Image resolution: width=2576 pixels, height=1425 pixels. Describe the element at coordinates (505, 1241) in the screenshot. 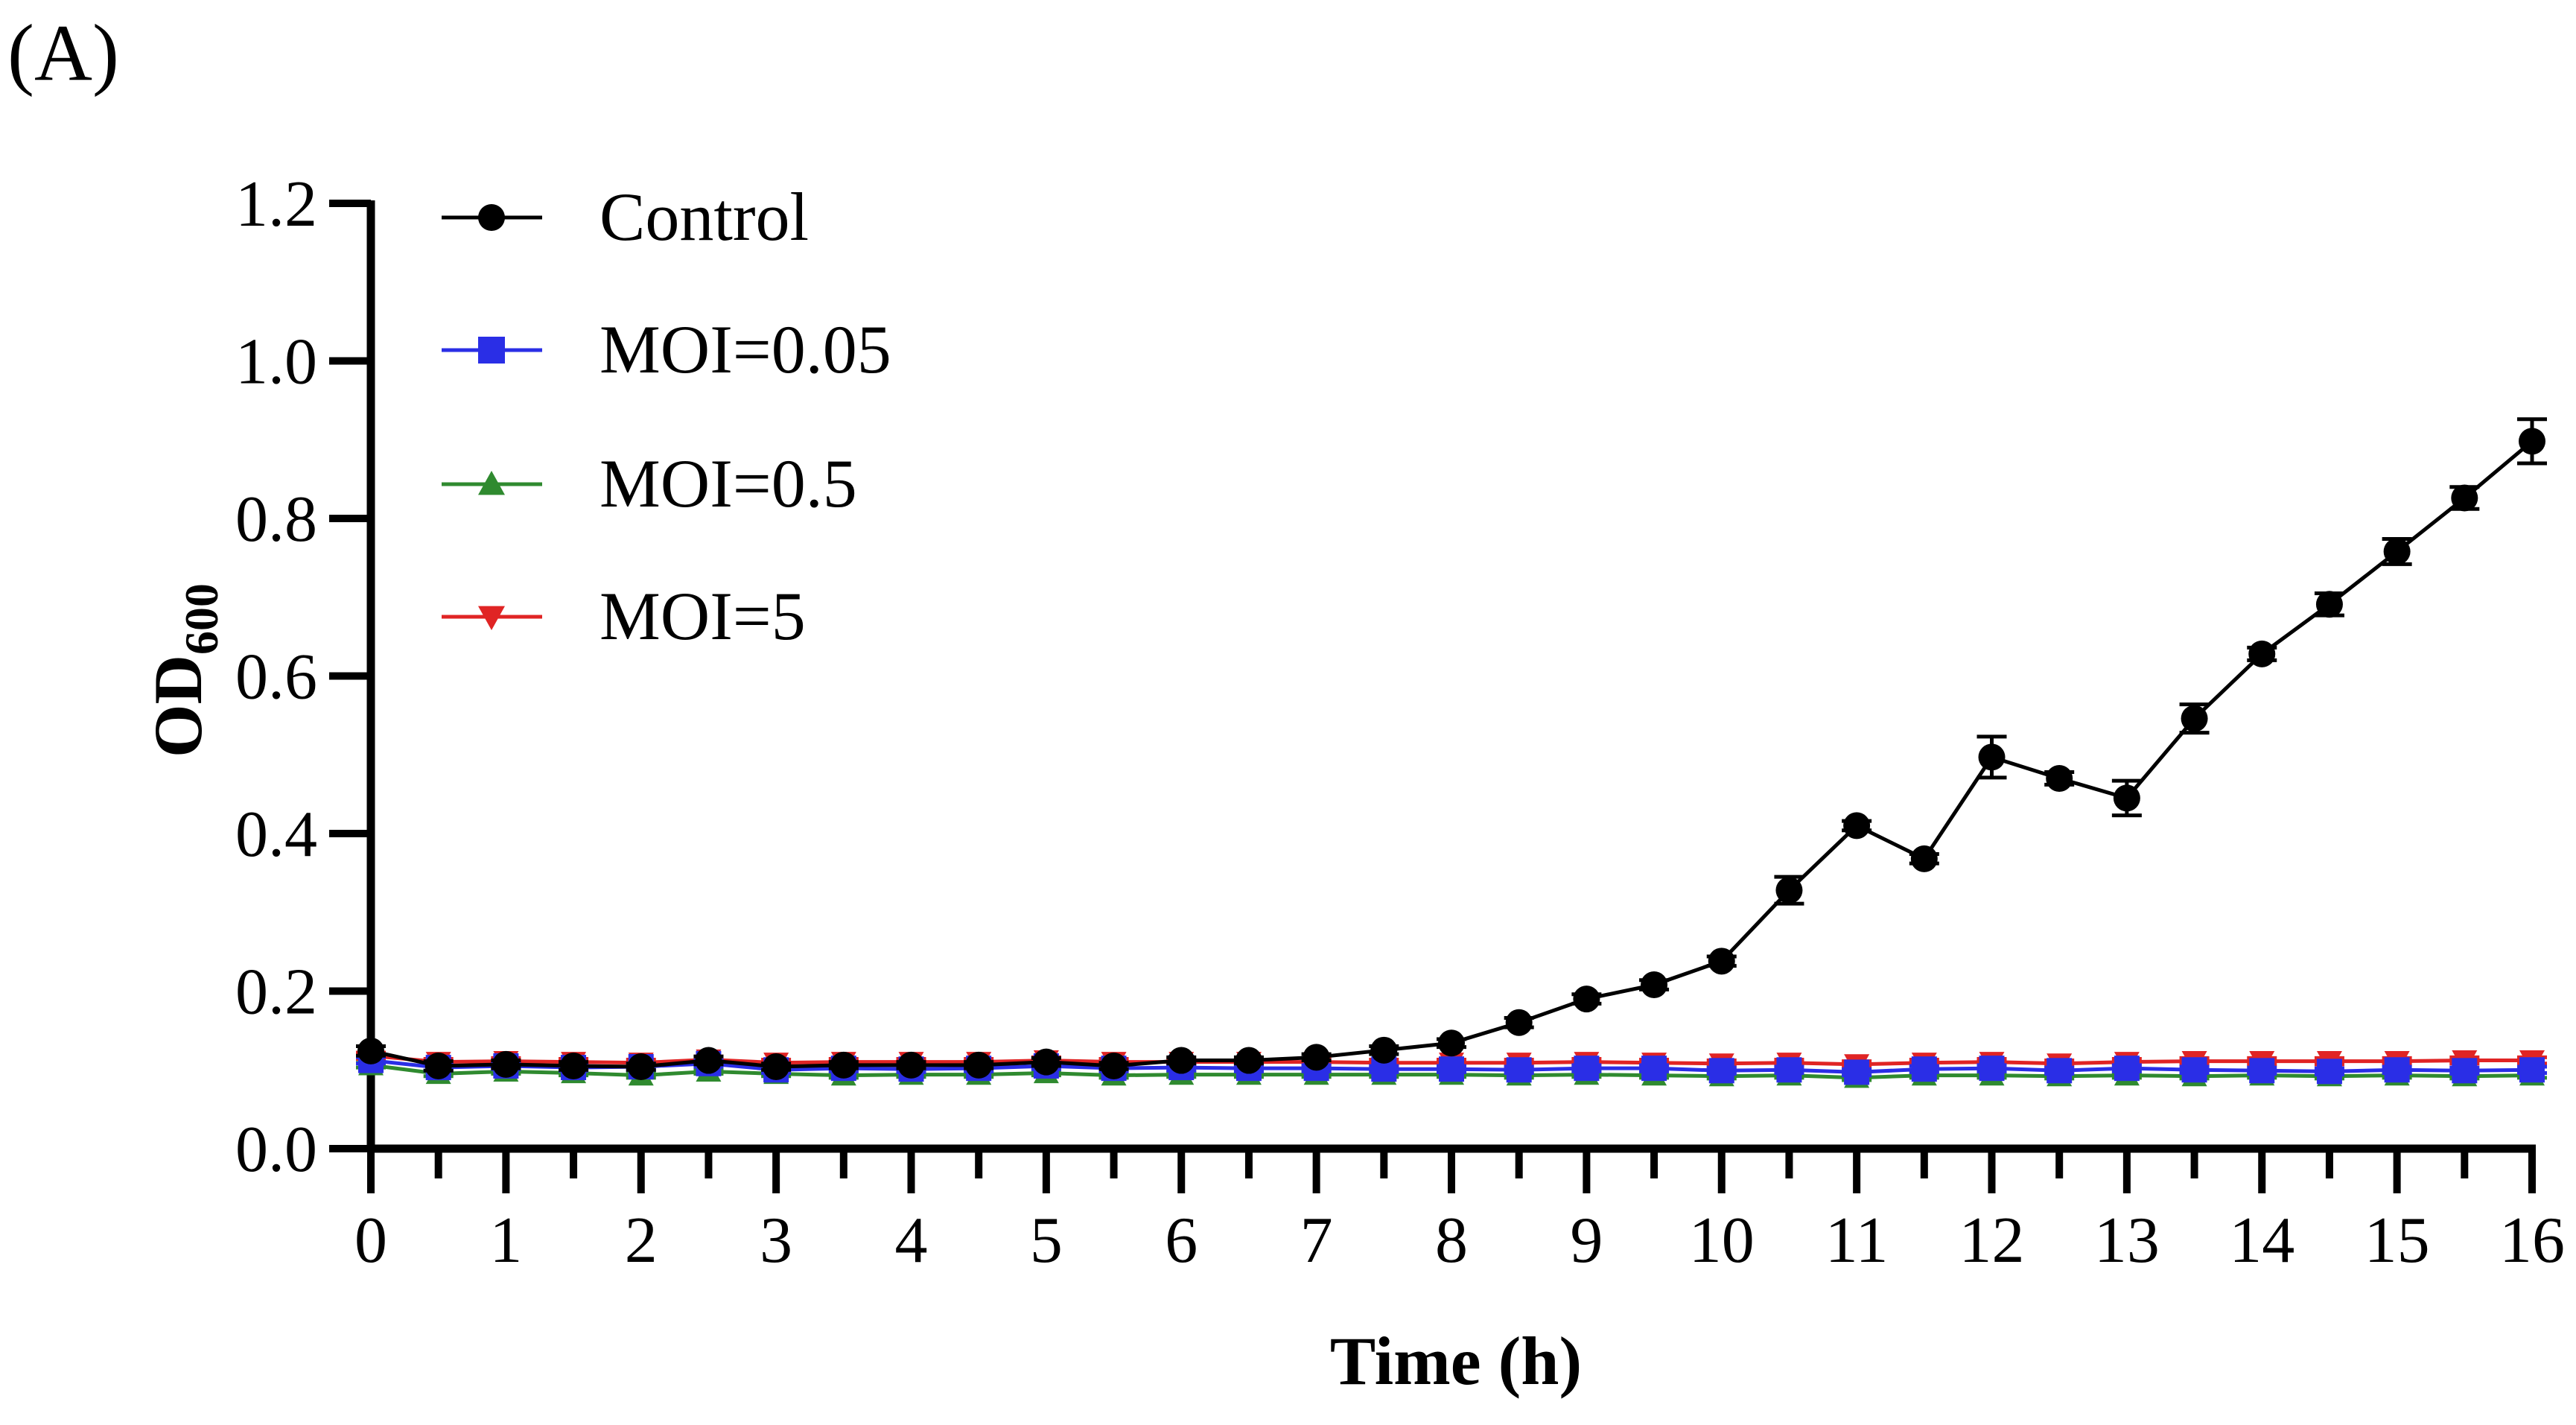

I see `x-tick-label: 1` at that location.